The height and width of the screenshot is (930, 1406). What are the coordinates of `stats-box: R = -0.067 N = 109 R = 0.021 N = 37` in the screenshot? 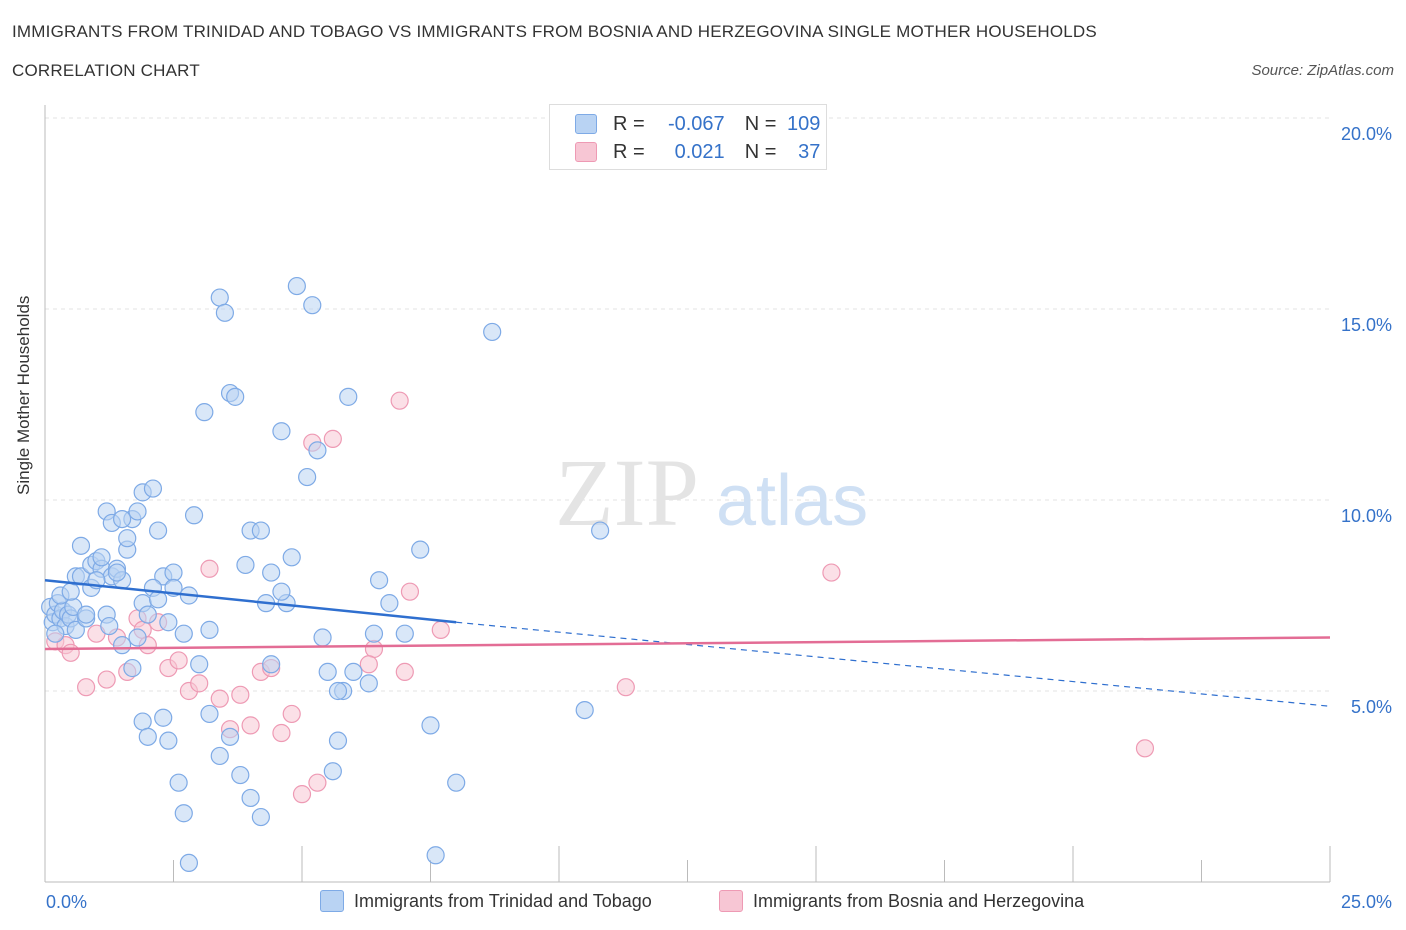 It's located at (688, 137).